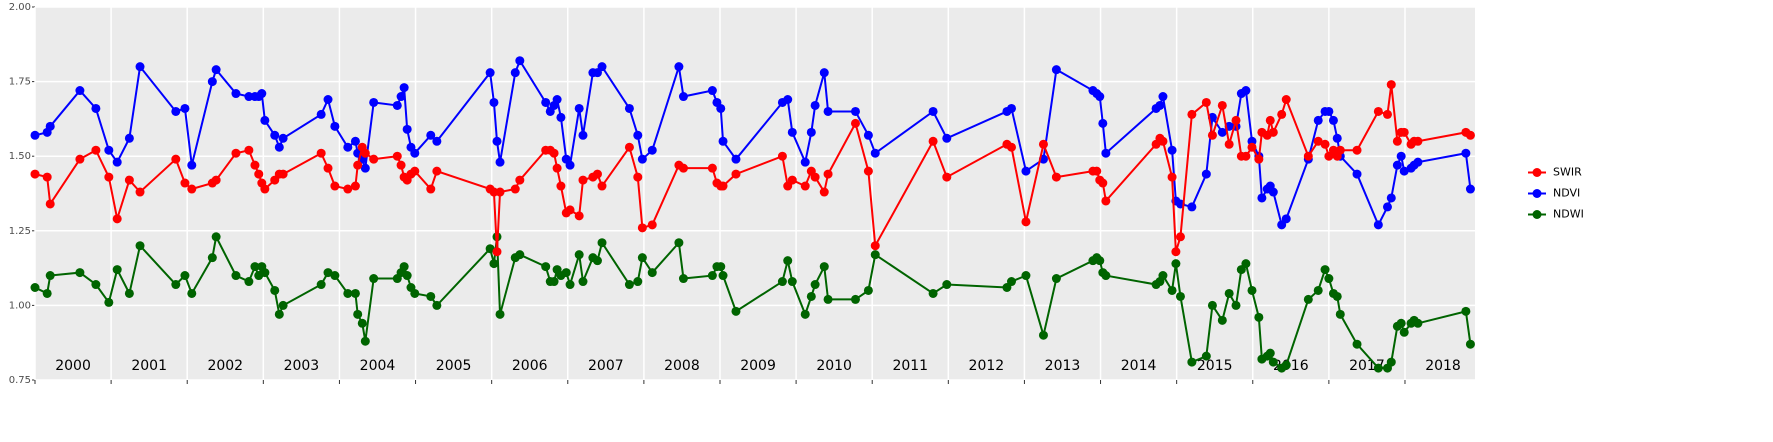 The height and width of the screenshot is (442, 1773). What do you see at coordinates (606, 366) in the screenshot?
I see `x-tick-label: 2007` at bounding box center [606, 366].